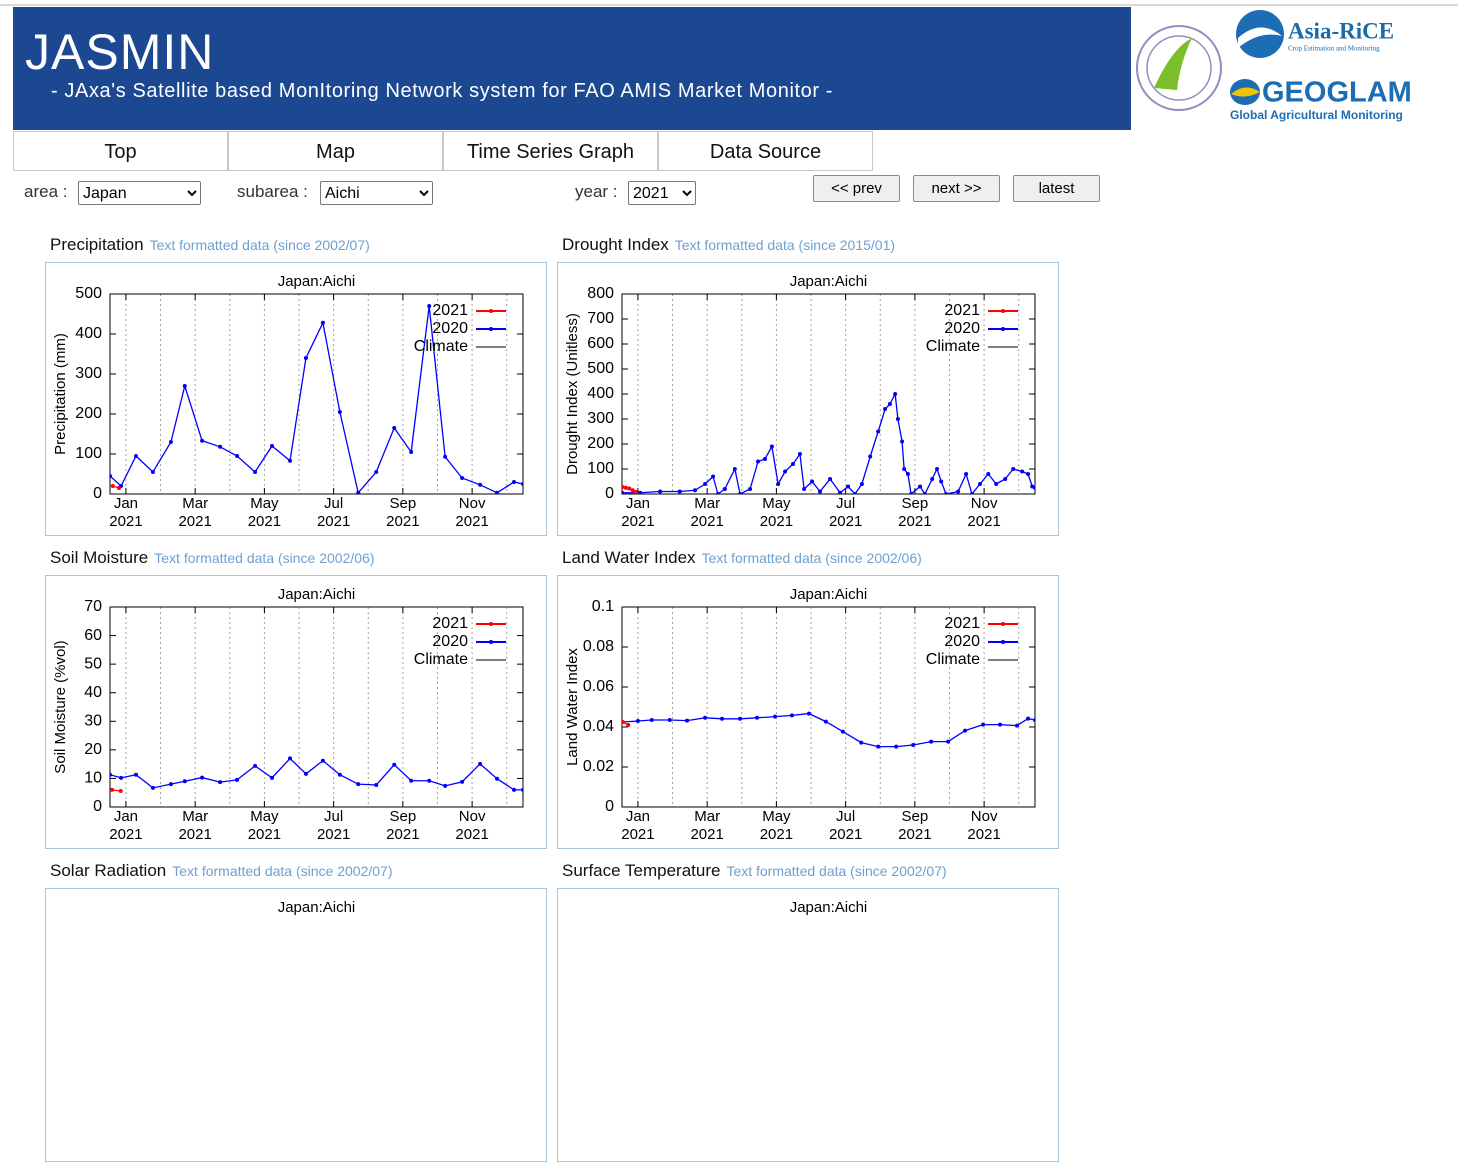 The image size is (1458, 1162). I want to click on data-link: Text formatted data (since 2015/01), so click(785, 245).